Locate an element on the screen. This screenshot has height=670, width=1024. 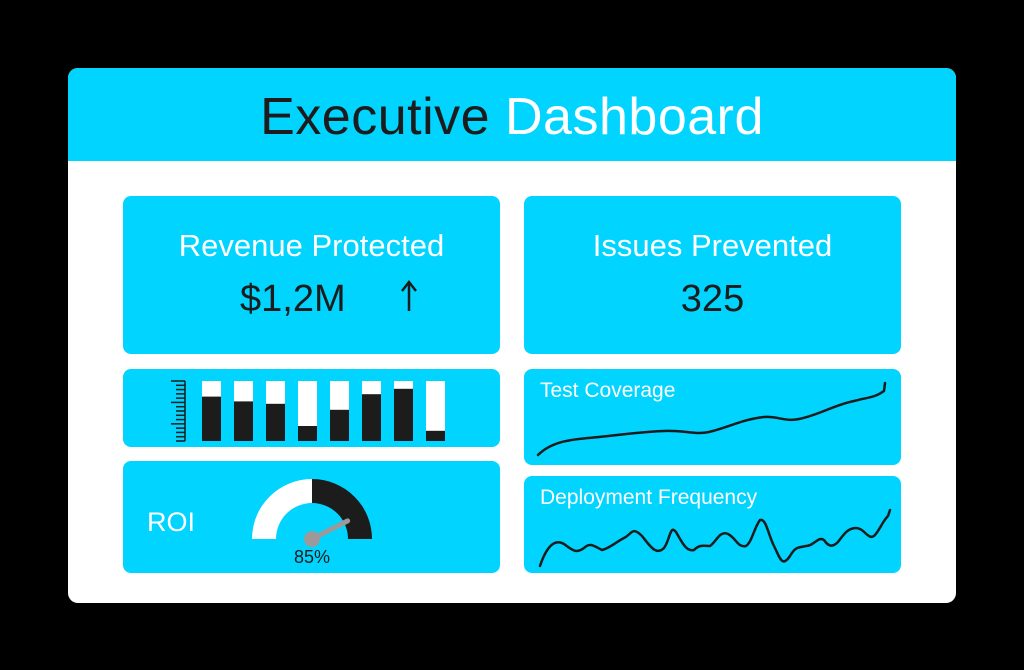
page-title-part1: Executive is located at coordinates (375, 116).